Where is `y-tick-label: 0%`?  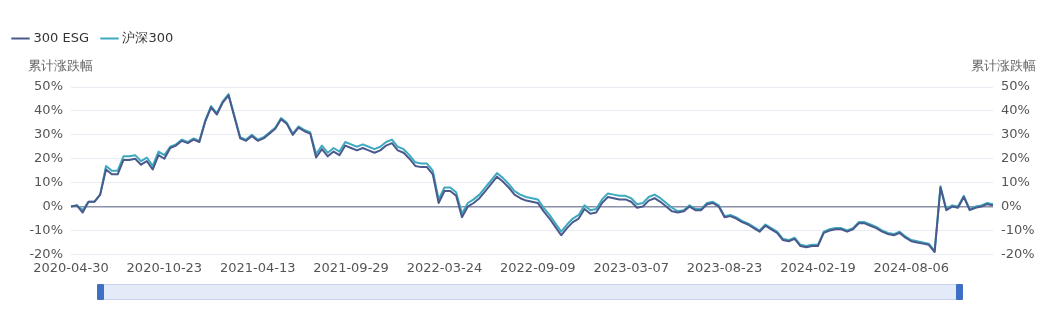 y-tick-label: 0% is located at coordinates (52, 205).